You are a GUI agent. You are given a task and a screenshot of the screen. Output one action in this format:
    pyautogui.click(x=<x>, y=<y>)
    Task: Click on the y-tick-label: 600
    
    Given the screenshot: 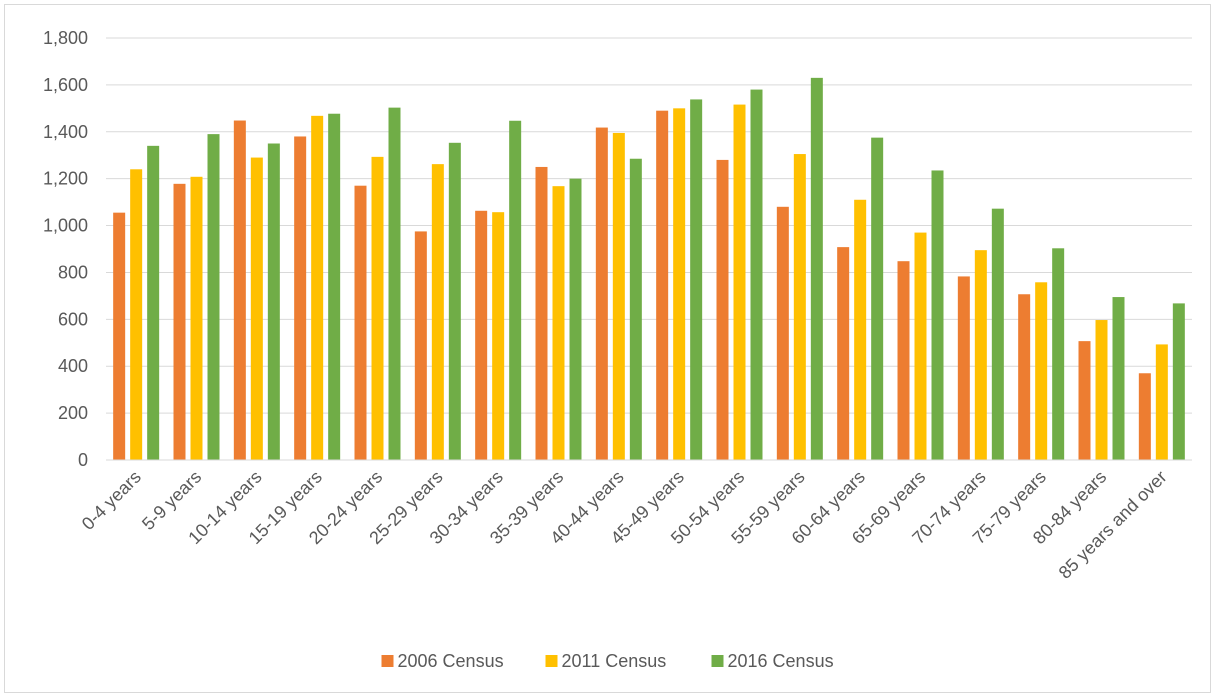 What is the action you would take?
    pyautogui.click(x=73, y=319)
    